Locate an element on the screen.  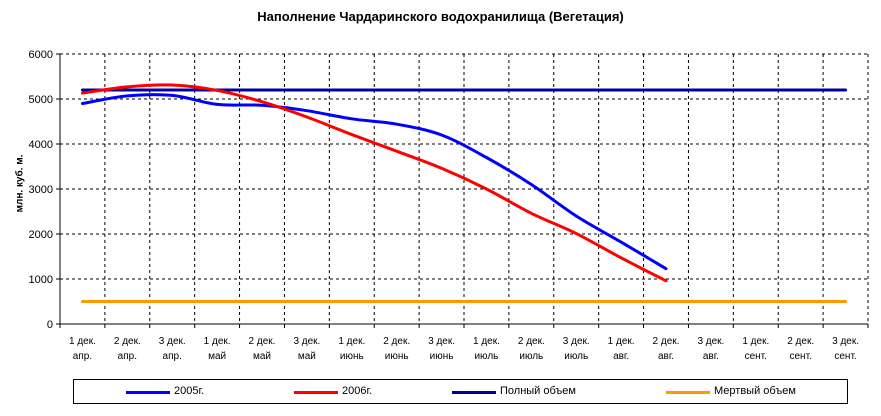
y-tick-label: 0 is located at coordinates (50, 325).